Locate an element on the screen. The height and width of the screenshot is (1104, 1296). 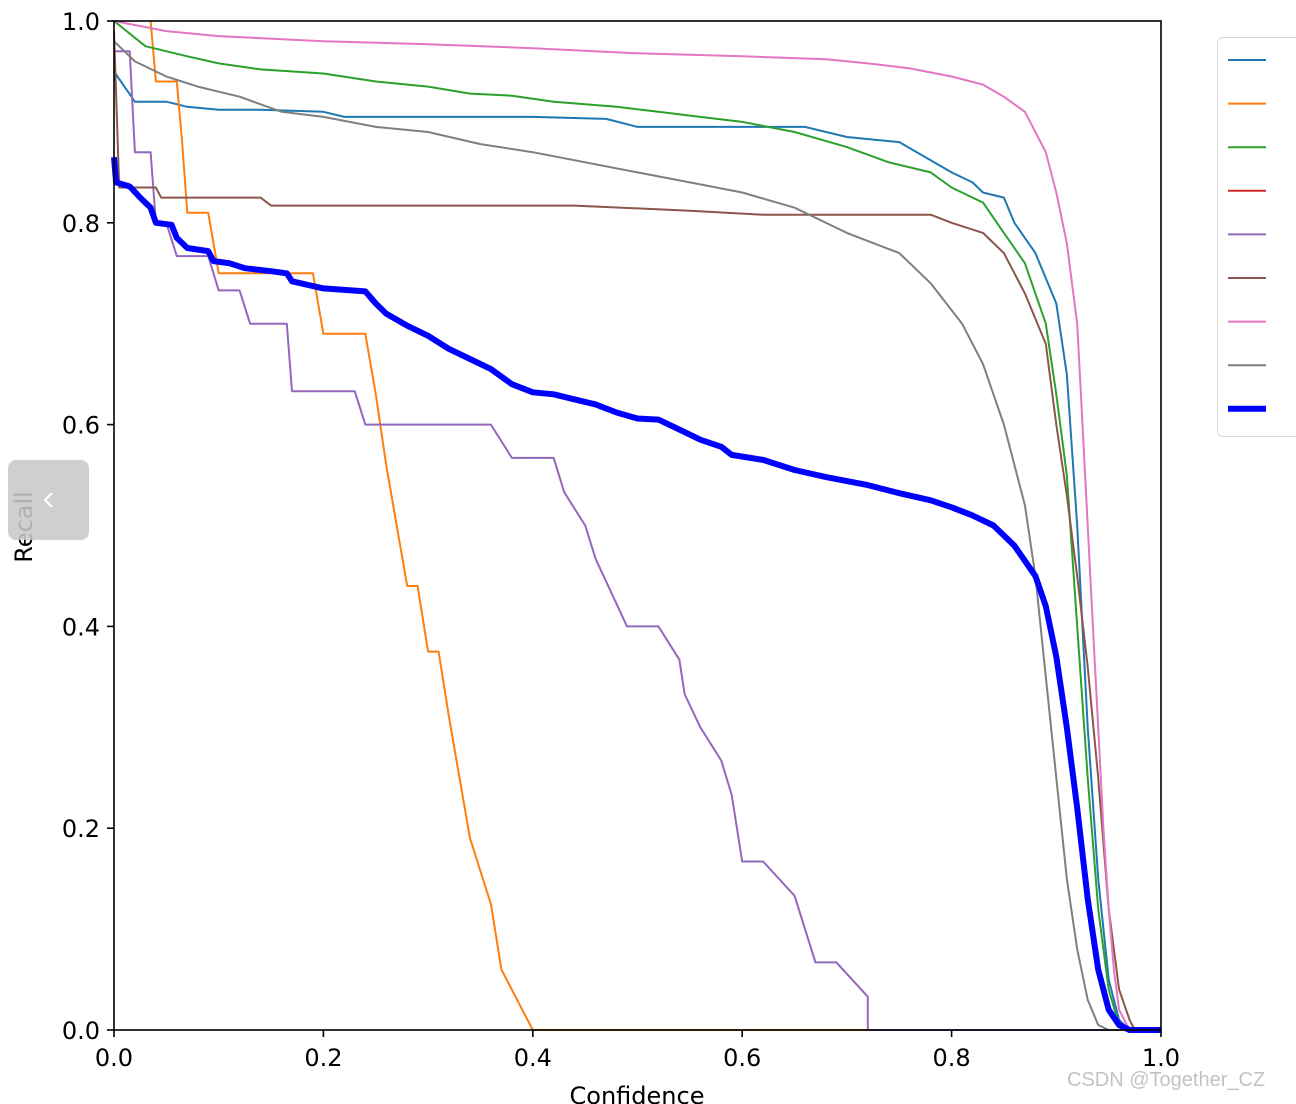
x-axis-label: Confidence is located at coordinates (637, 1093).